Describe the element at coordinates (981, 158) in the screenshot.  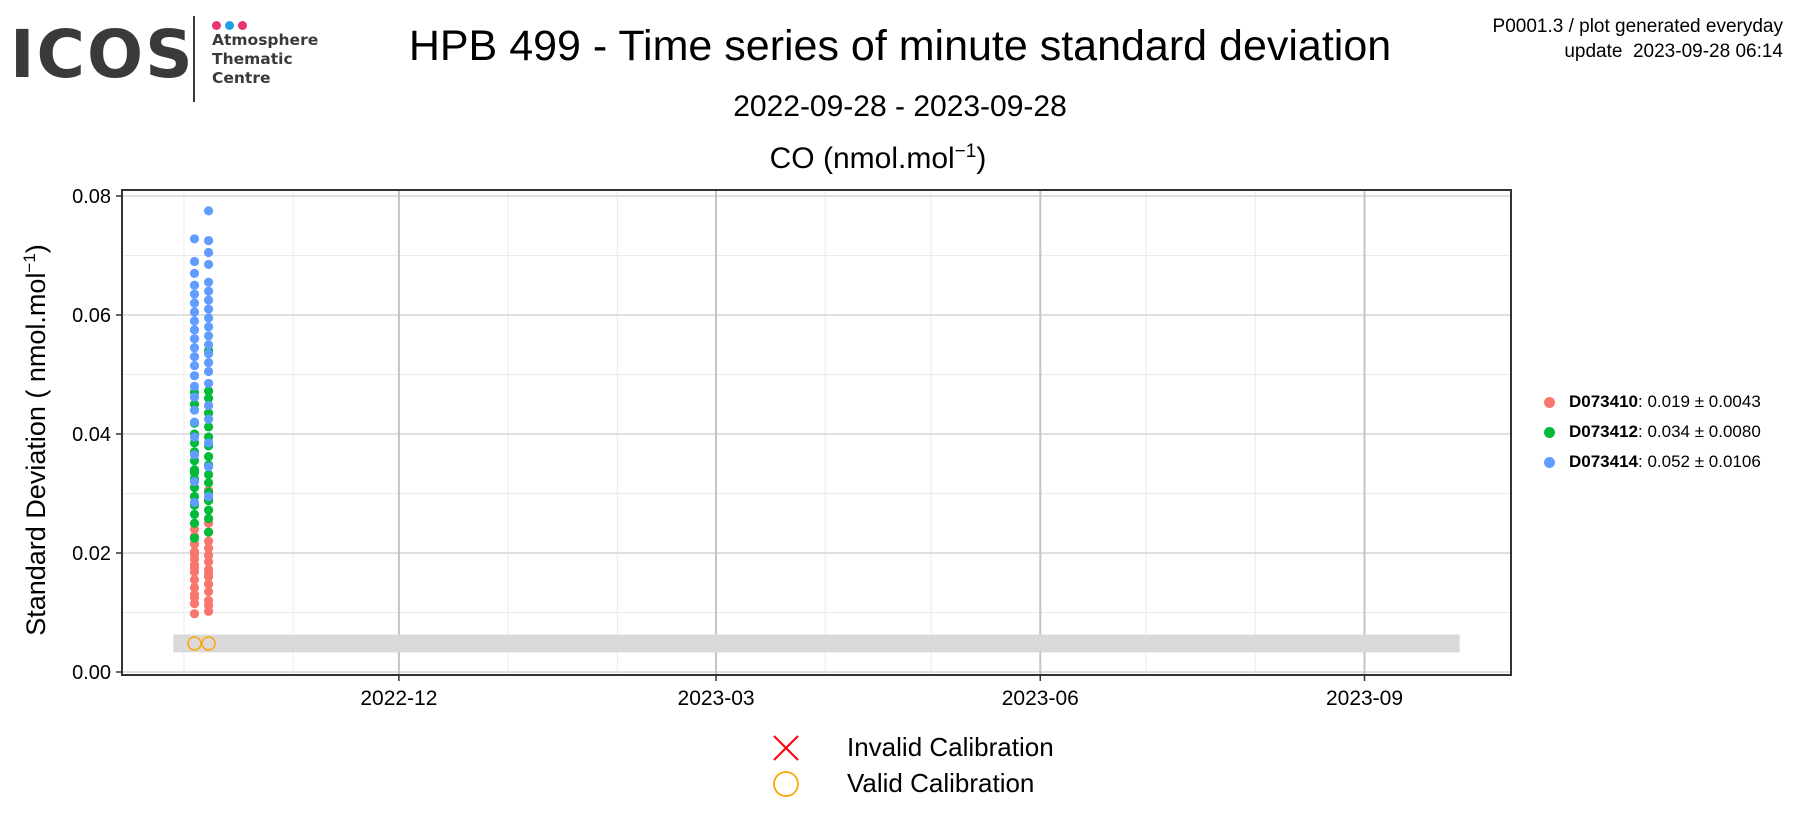
I see `panel-title-end: )` at that location.